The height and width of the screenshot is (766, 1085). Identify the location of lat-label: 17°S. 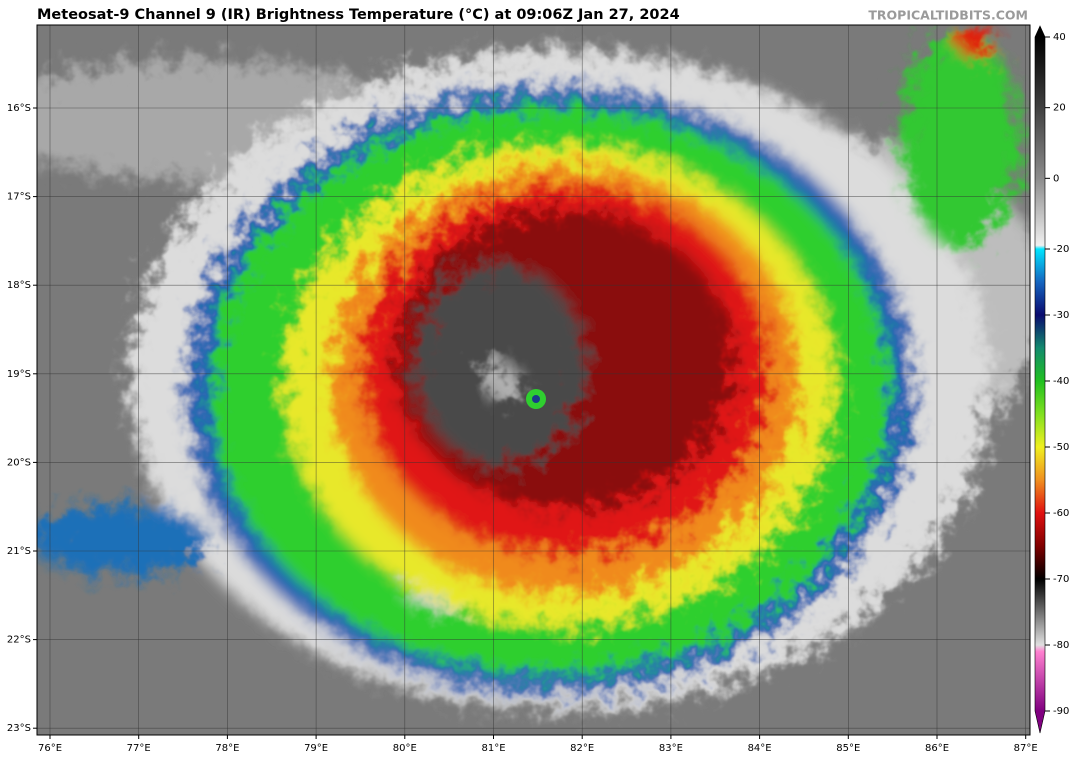
(19, 197).